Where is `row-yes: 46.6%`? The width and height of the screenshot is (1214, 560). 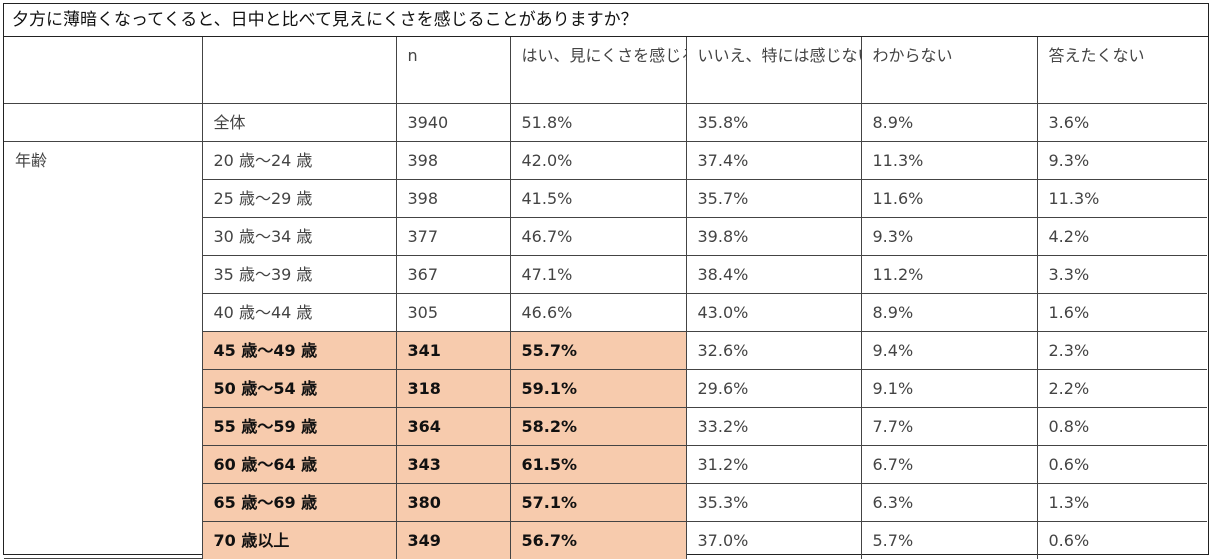
row-yes: 46.6% is located at coordinates (598, 312).